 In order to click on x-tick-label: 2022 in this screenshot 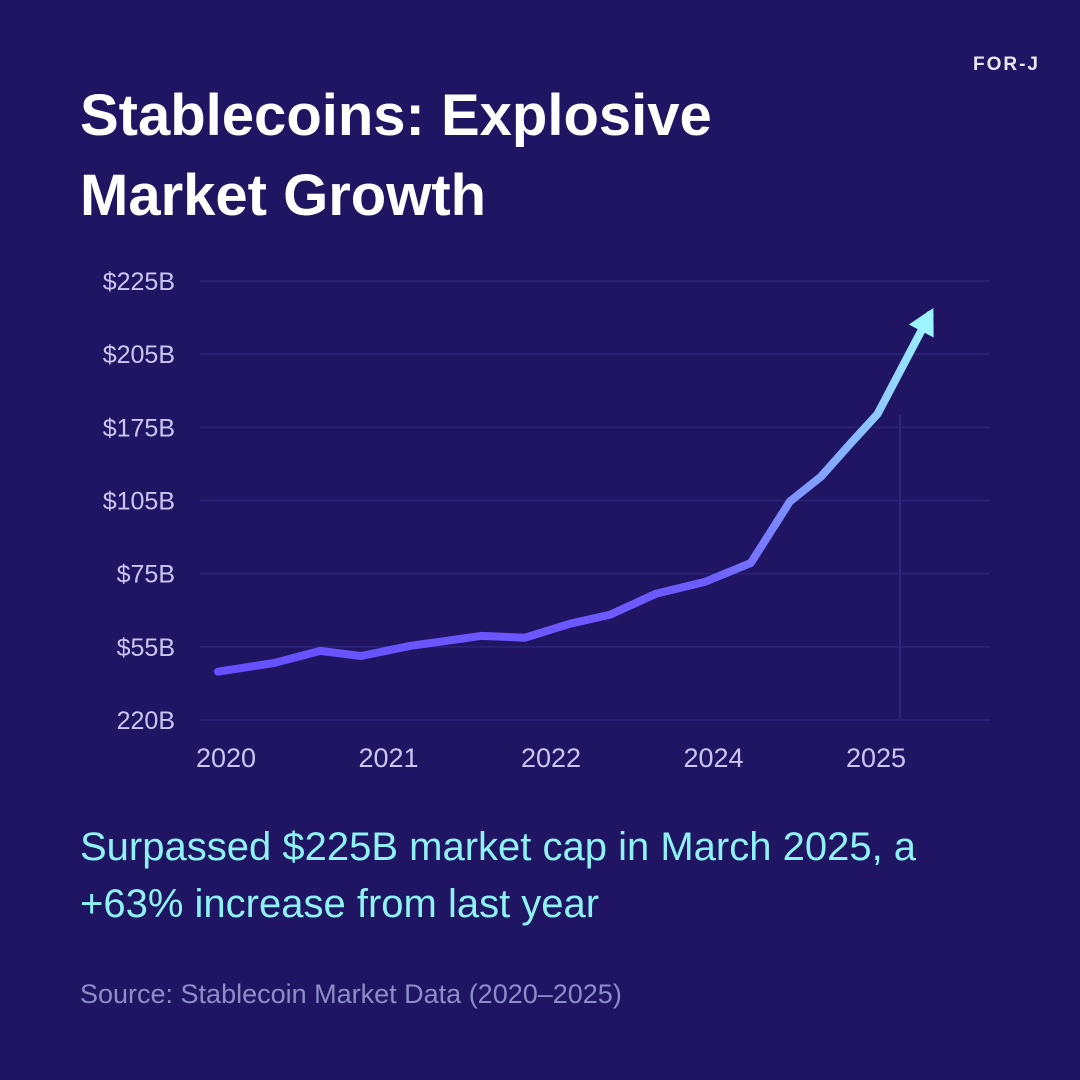, I will do `click(551, 758)`.